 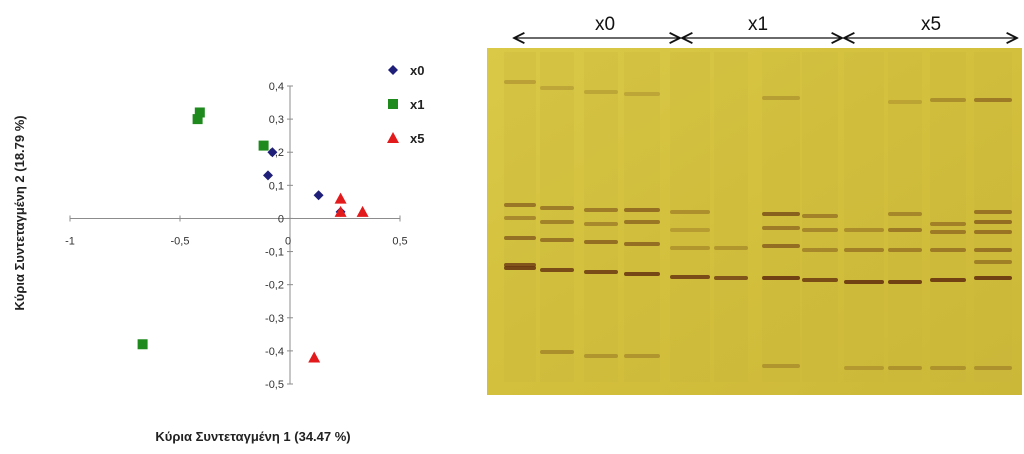 What do you see at coordinates (288, 241) in the screenshot?
I see `x-tick-label: 0` at bounding box center [288, 241].